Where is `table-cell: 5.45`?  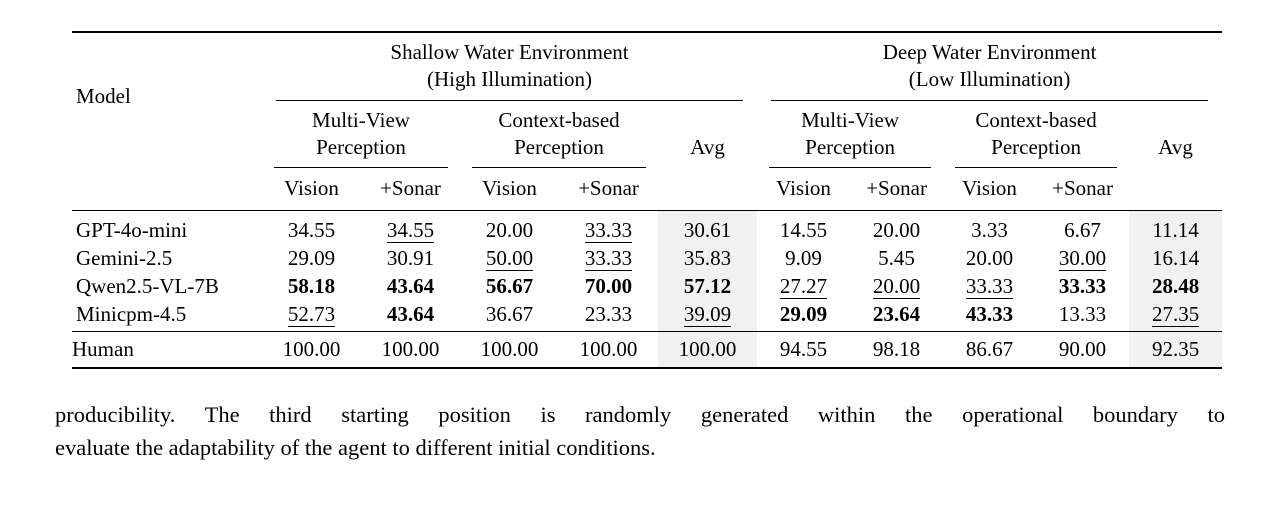 table-cell: 5.45 is located at coordinates (896, 258).